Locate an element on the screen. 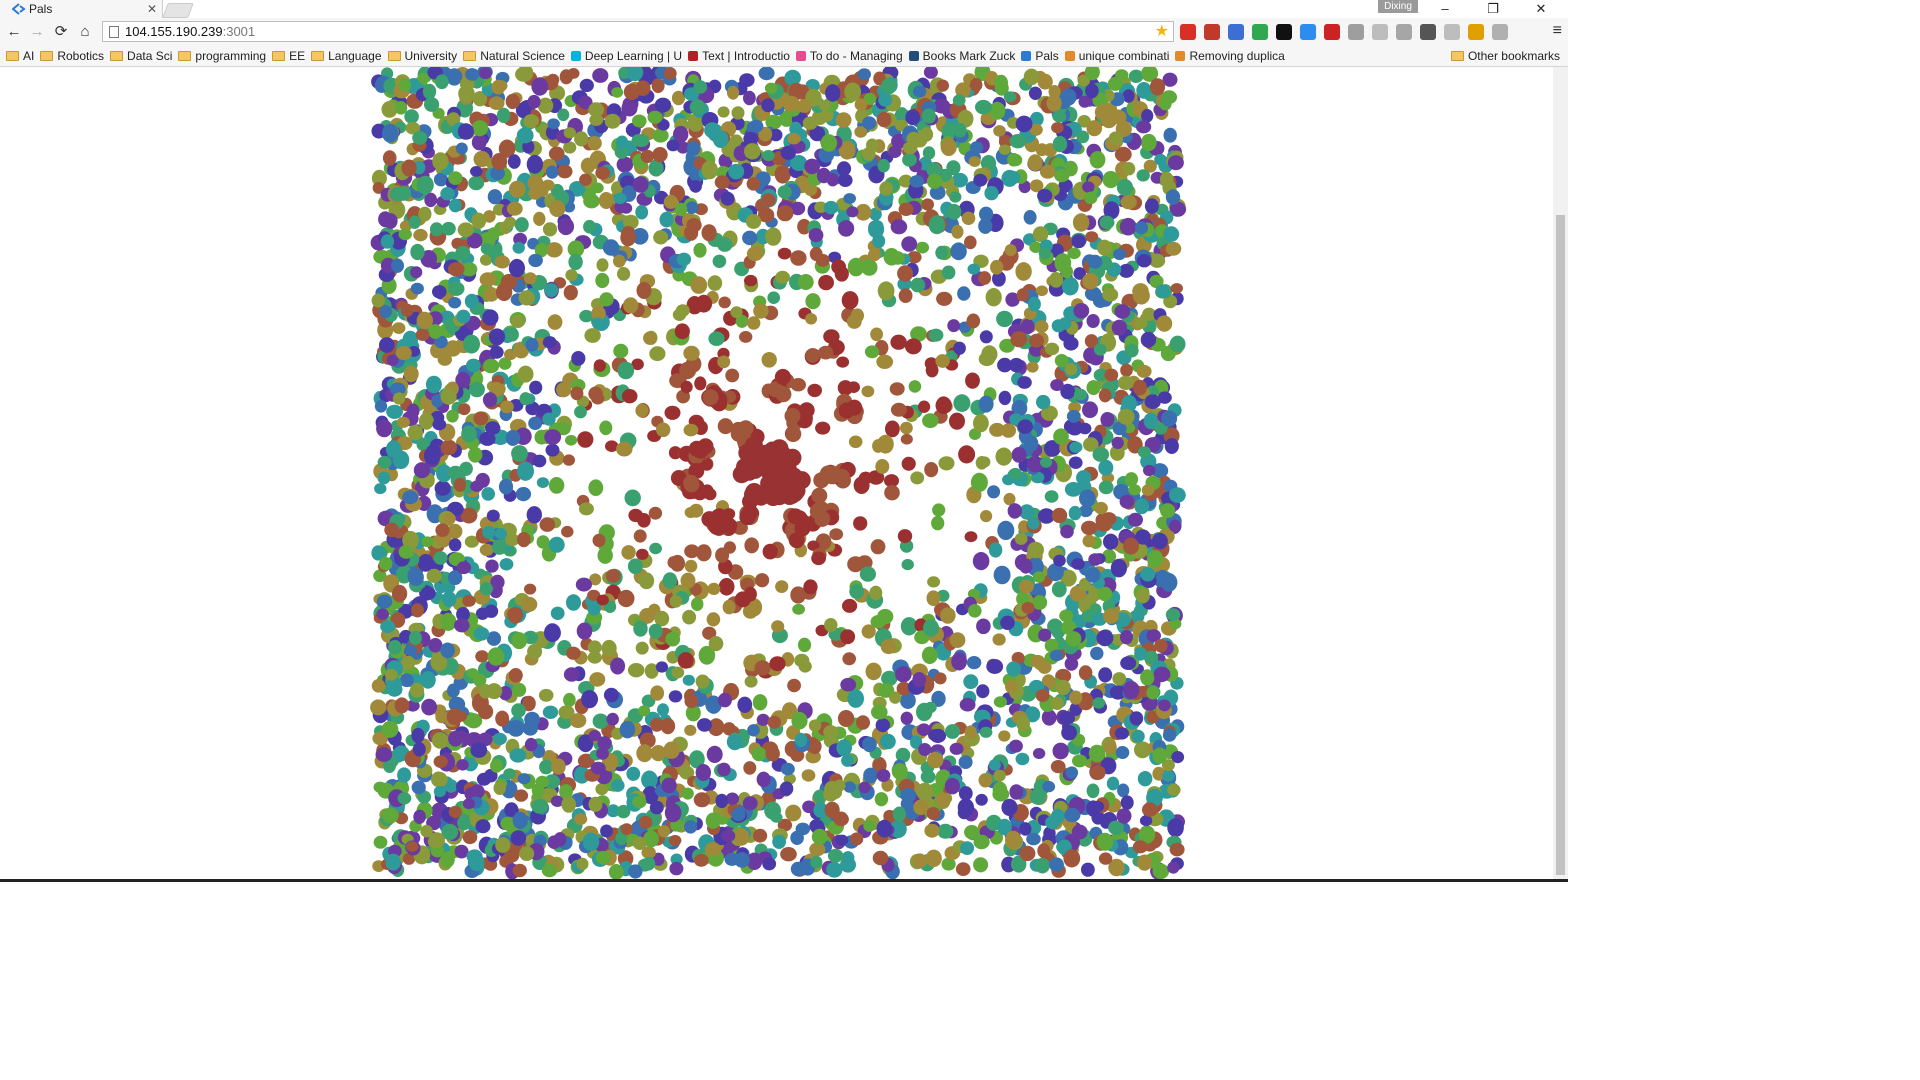 This screenshot has width=1920, height=1080. bookmark-item: Deep Learning | U is located at coordinates (626, 56).